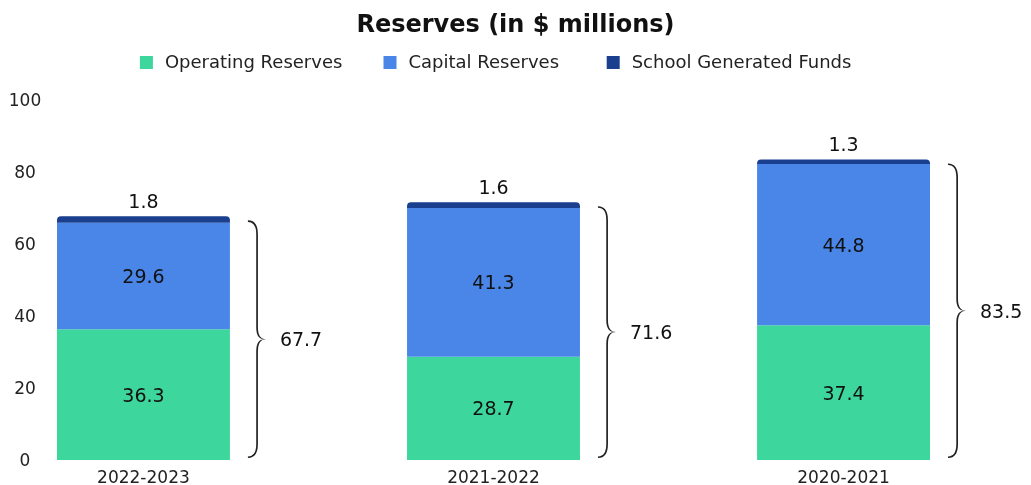 Image resolution: width=1031 pixels, height=485 pixels. I want to click on chart-title: Reserves (in $ millions), so click(515, 24).